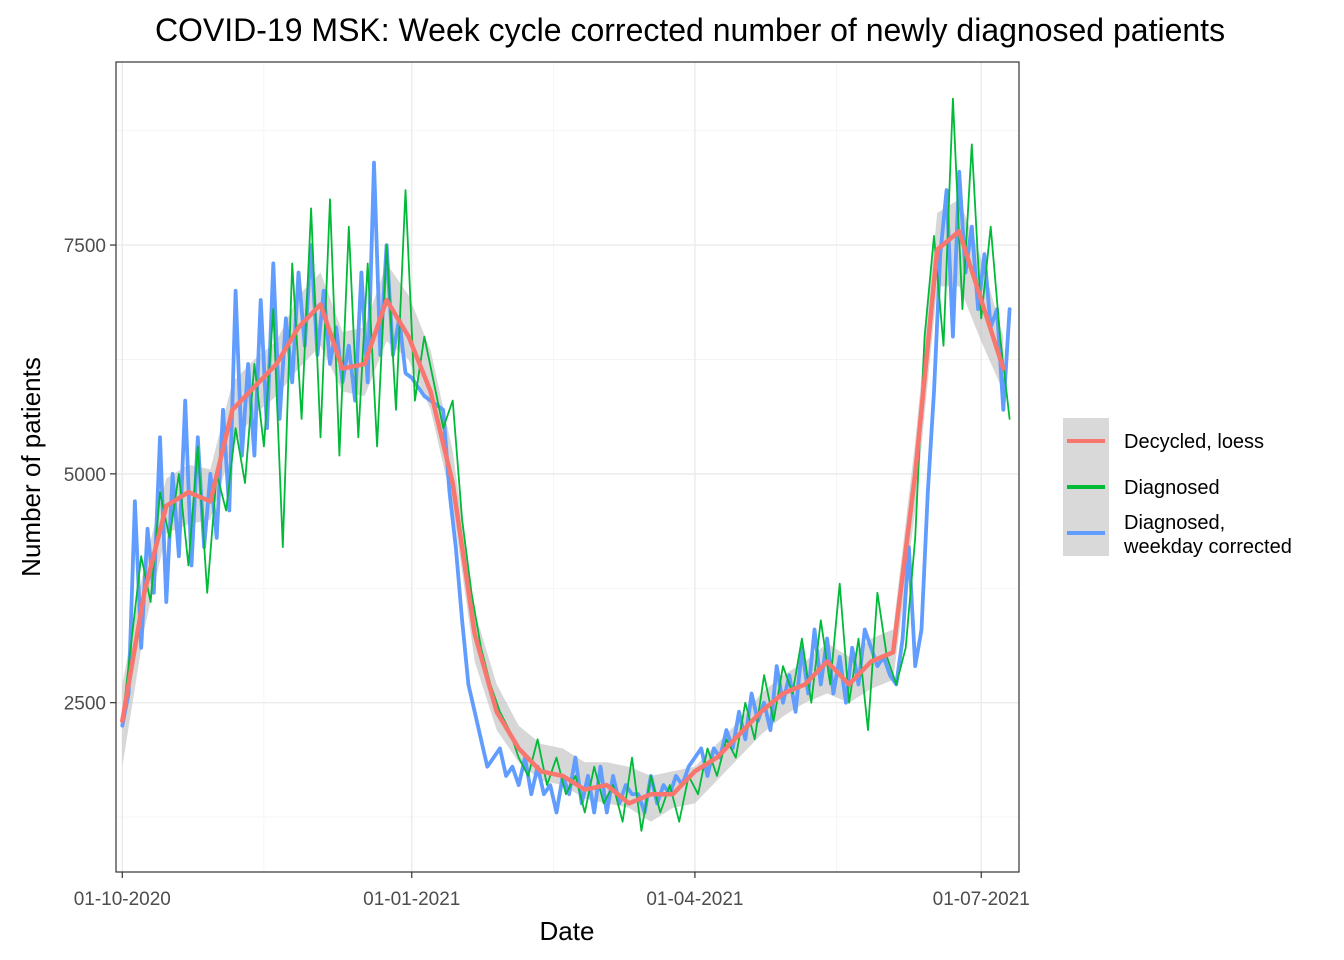 This screenshot has height=960, width=1344. I want to click on legend-label: weekday corrected, so click(1207, 547).